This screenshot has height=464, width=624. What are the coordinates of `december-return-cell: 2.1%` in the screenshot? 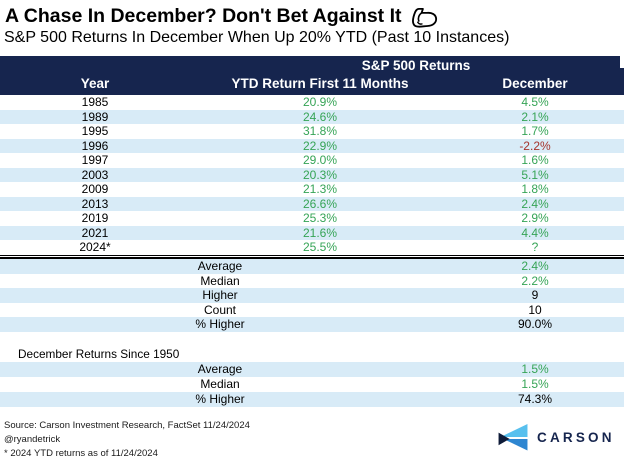 It's located at (535, 116).